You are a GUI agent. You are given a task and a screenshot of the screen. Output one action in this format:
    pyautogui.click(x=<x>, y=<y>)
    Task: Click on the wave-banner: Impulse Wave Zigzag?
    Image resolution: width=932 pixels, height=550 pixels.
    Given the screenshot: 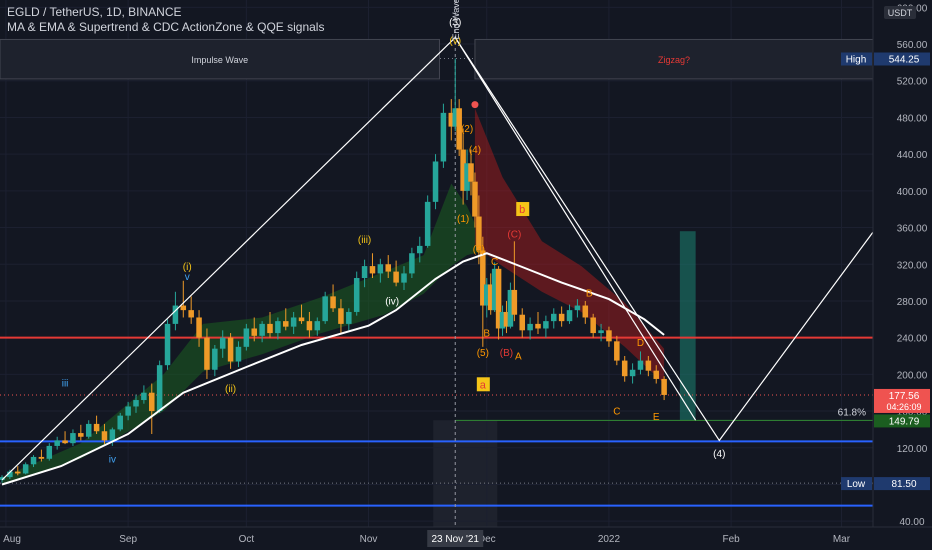 What is the action you would take?
    pyautogui.click(x=437, y=59)
    